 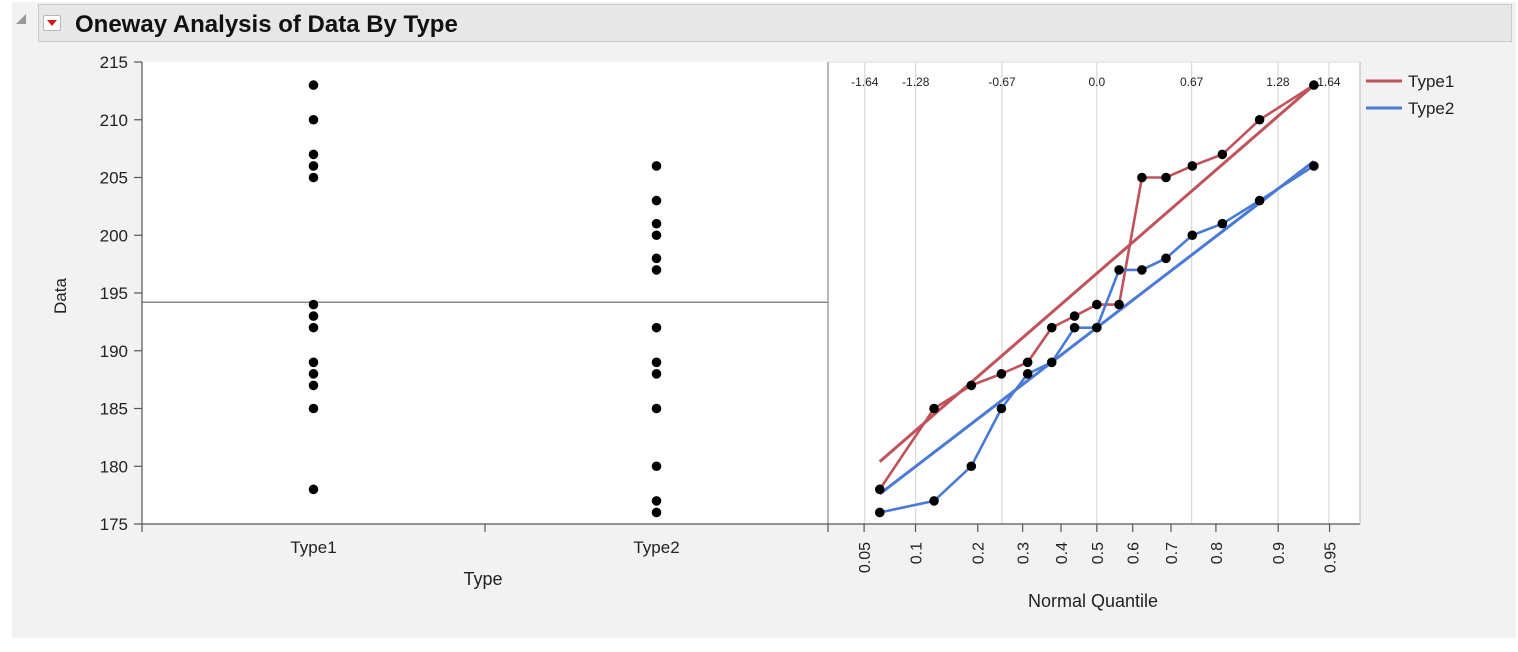 What do you see at coordinates (916, 82) in the screenshot?
I see `quantile-top-tick-label: -1.28` at bounding box center [916, 82].